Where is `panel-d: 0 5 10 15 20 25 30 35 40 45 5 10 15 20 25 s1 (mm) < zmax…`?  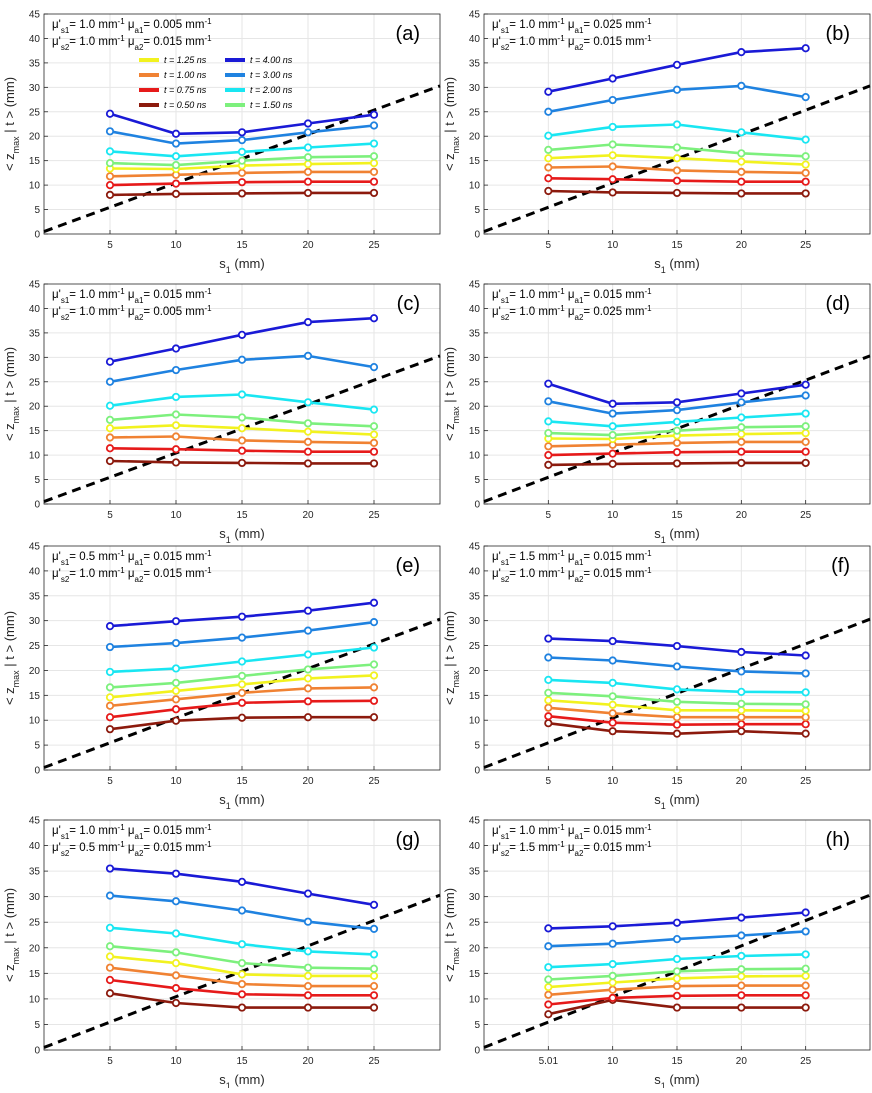
panel-d: 0 5 10 15 20 25 30 35 40 45 5 10 15 20 25 s1 (mm) < zmax… is located at coordinates (656, 412).